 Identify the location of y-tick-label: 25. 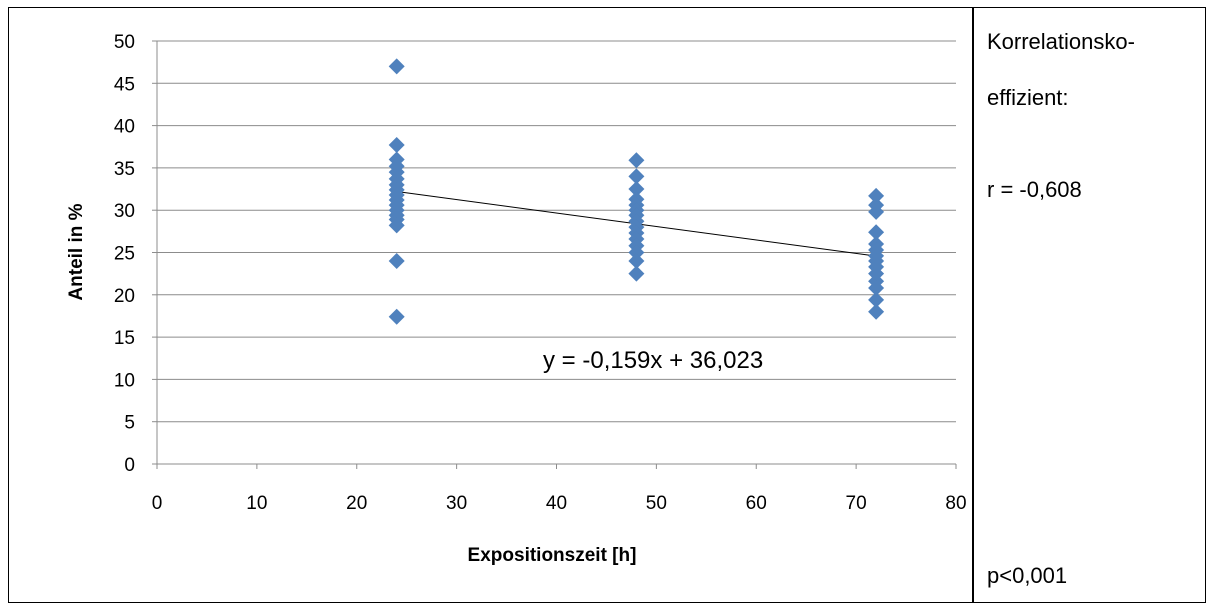
(124, 254).